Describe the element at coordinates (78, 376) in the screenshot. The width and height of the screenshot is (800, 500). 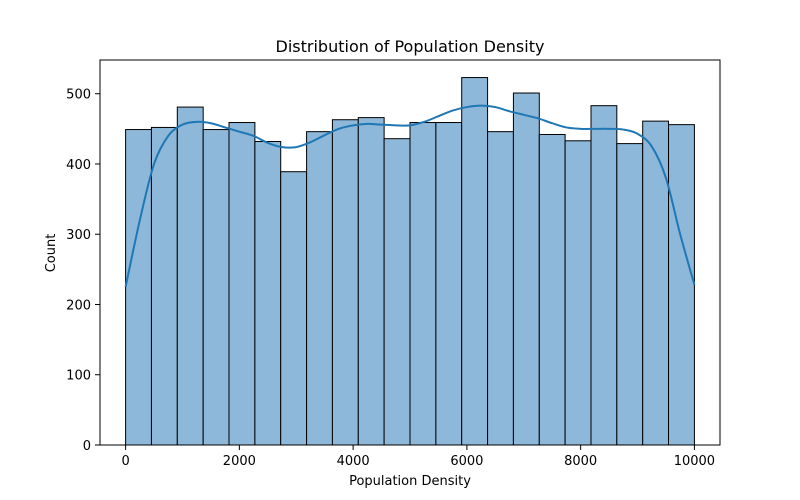
I see `y-tick-label-100: 100` at that location.